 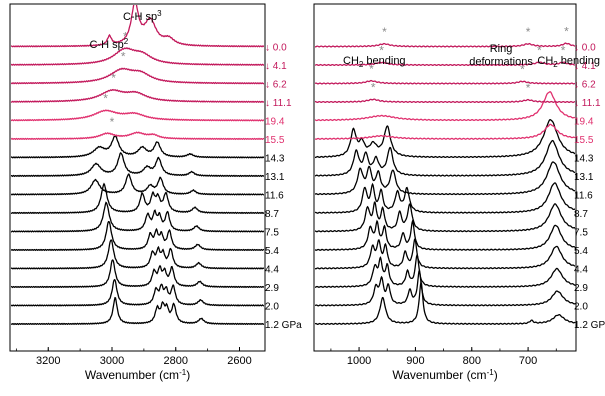 I want to click on x-tick-label: 1000, so click(x=359, y=361).